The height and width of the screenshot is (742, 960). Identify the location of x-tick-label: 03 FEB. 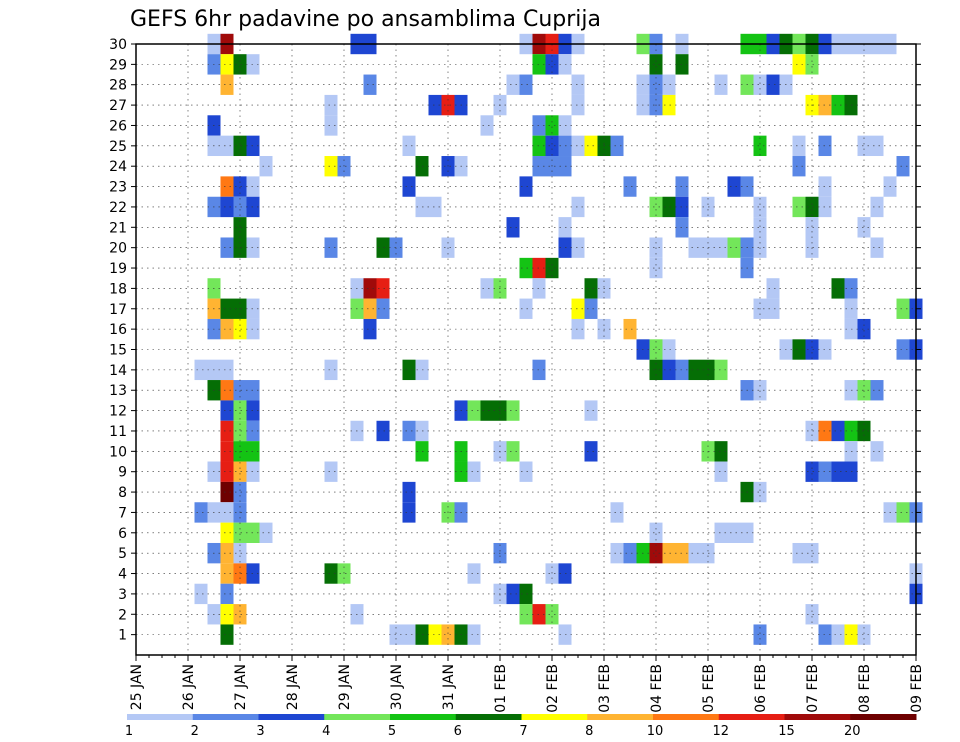
(605, 688).